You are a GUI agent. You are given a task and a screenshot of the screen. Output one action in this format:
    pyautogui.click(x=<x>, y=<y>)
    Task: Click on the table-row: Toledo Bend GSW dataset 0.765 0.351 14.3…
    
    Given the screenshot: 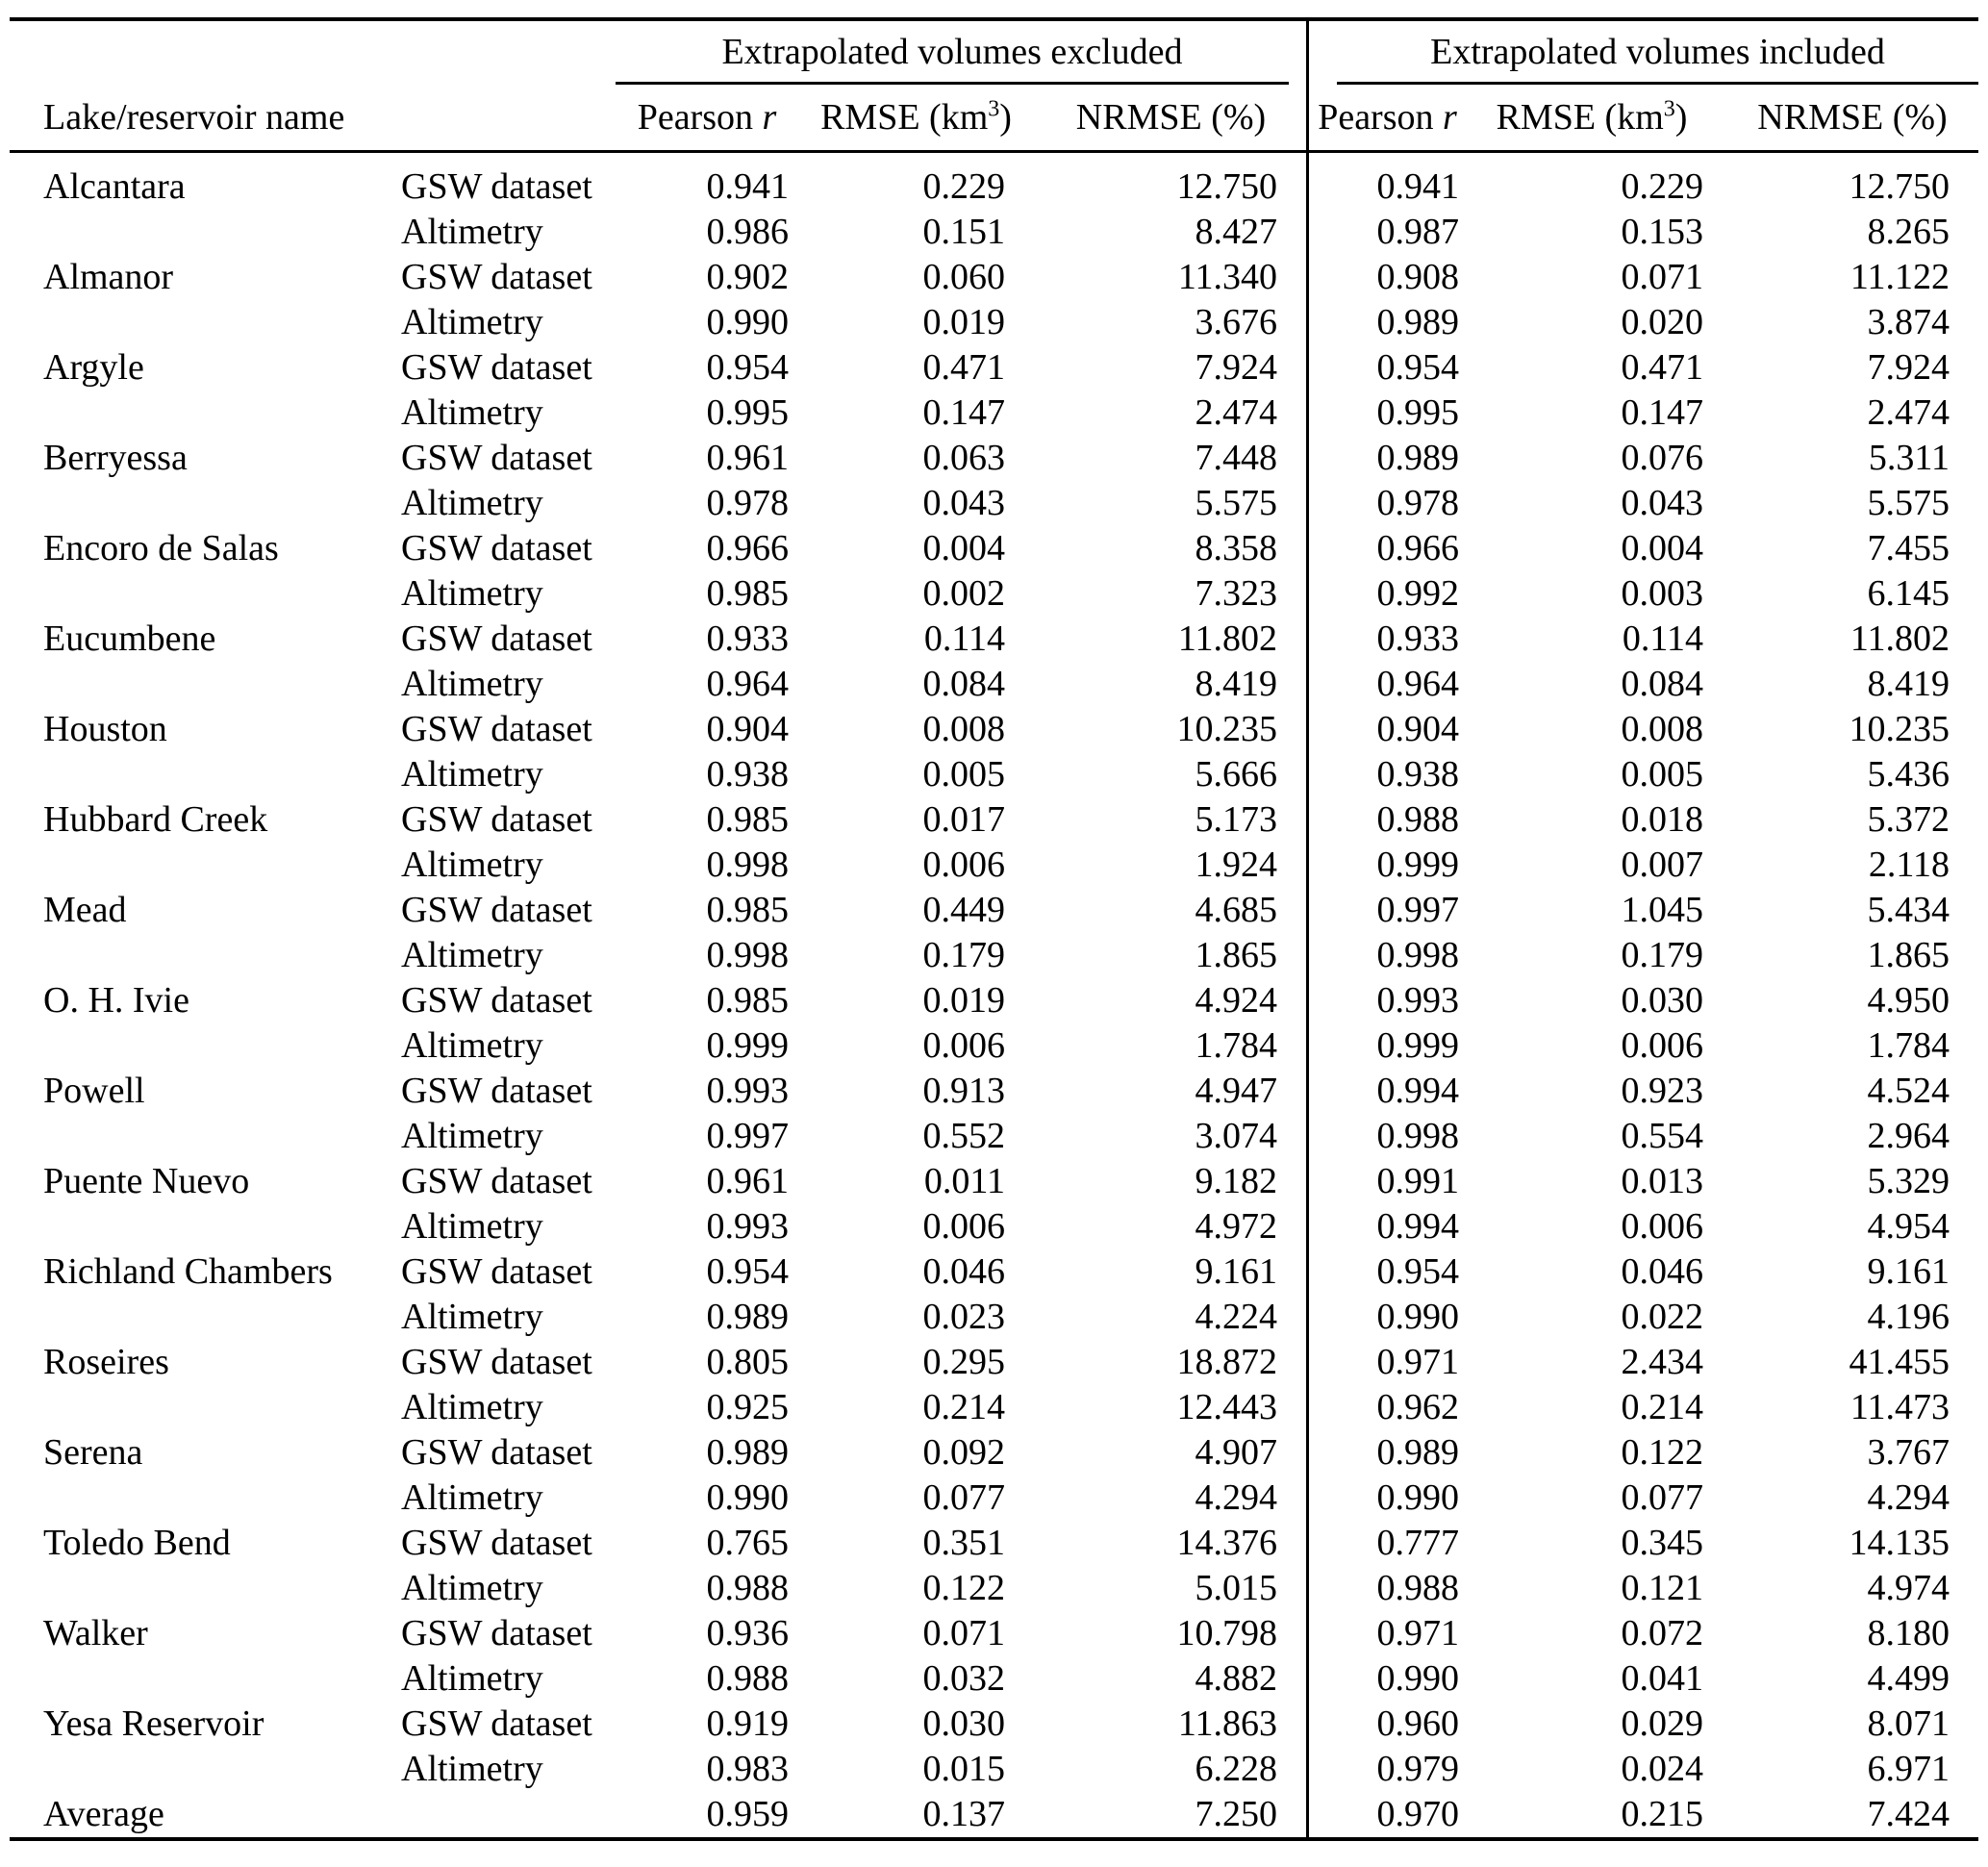 What is the action you would take?
    pyautogui.click(x=994, y=1543)
    